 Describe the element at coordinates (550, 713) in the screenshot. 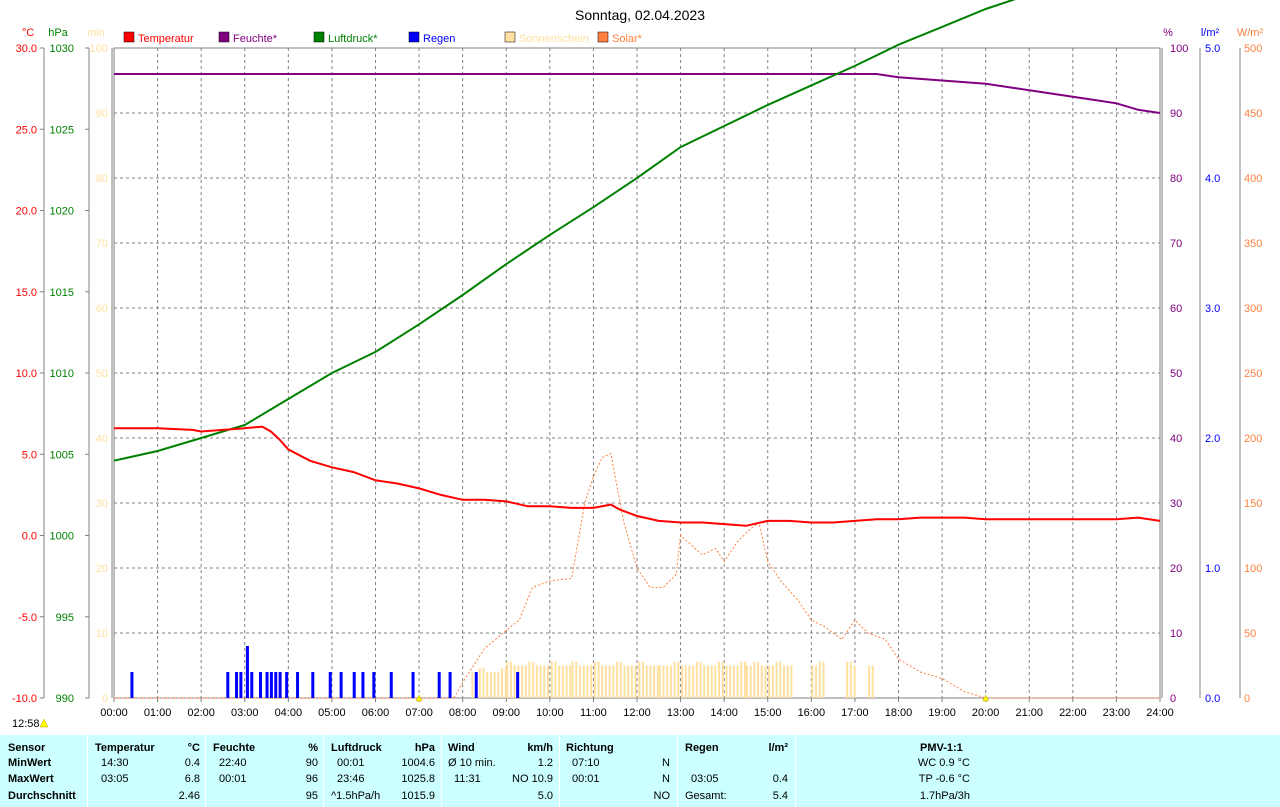

I see `x-tick-label: 10:00` at that location.